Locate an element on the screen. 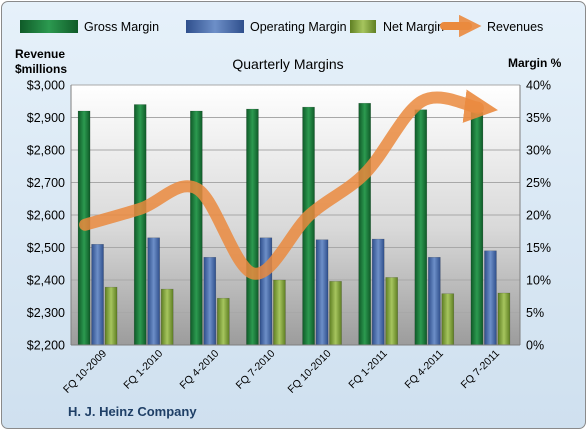 The image size is (587, 430). category-tick-label: FQ 7-2010 is located at coordinates (256, 370).